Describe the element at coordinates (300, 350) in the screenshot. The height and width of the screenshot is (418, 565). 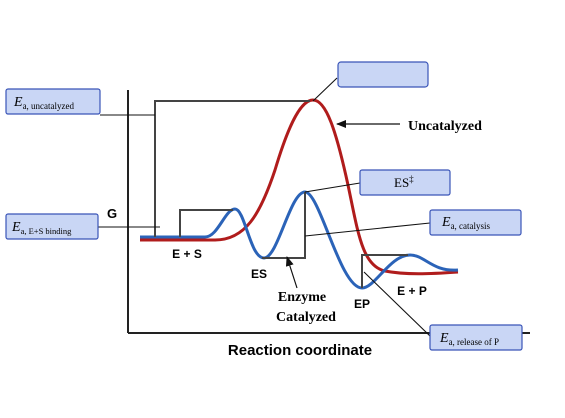
I see `x-axis-label: Reaction coordinate` at that location.